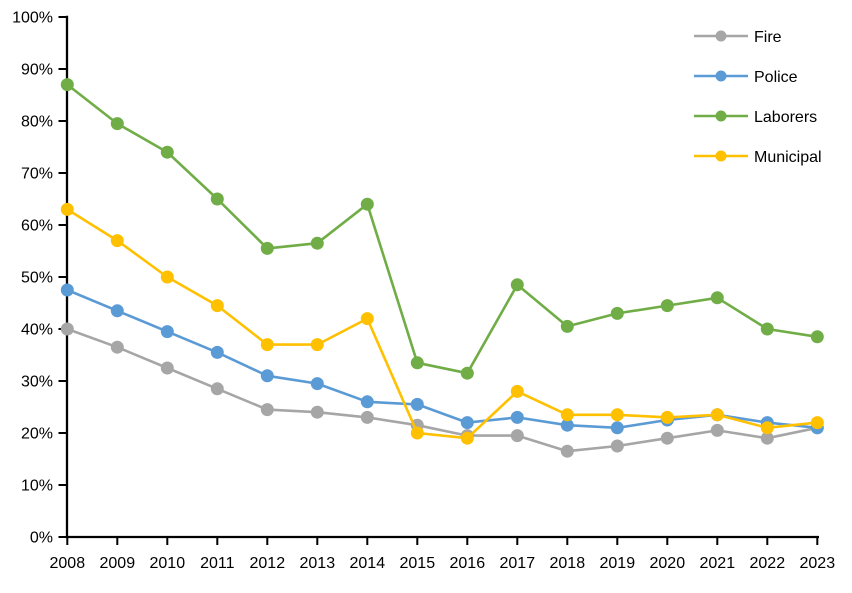 This screenshot has height=593, width=852. I want to click on point-laborers-2023, so click(817, 337).